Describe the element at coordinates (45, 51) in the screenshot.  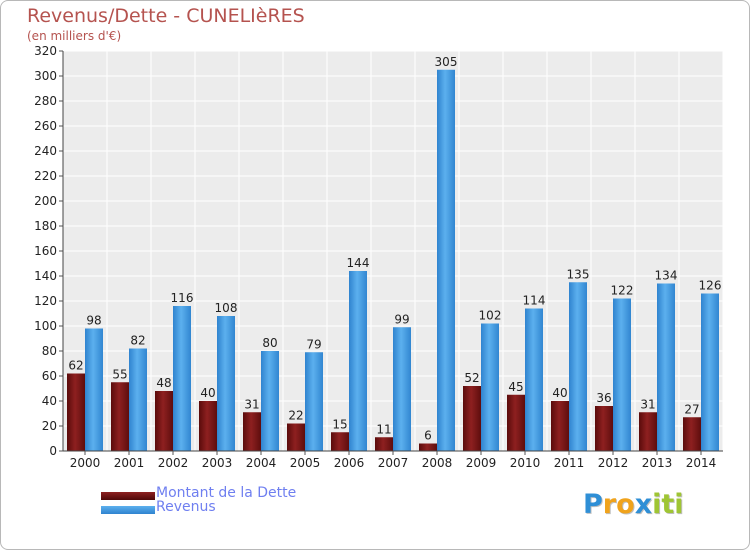
I see `y-tick-label: 320` at that location.